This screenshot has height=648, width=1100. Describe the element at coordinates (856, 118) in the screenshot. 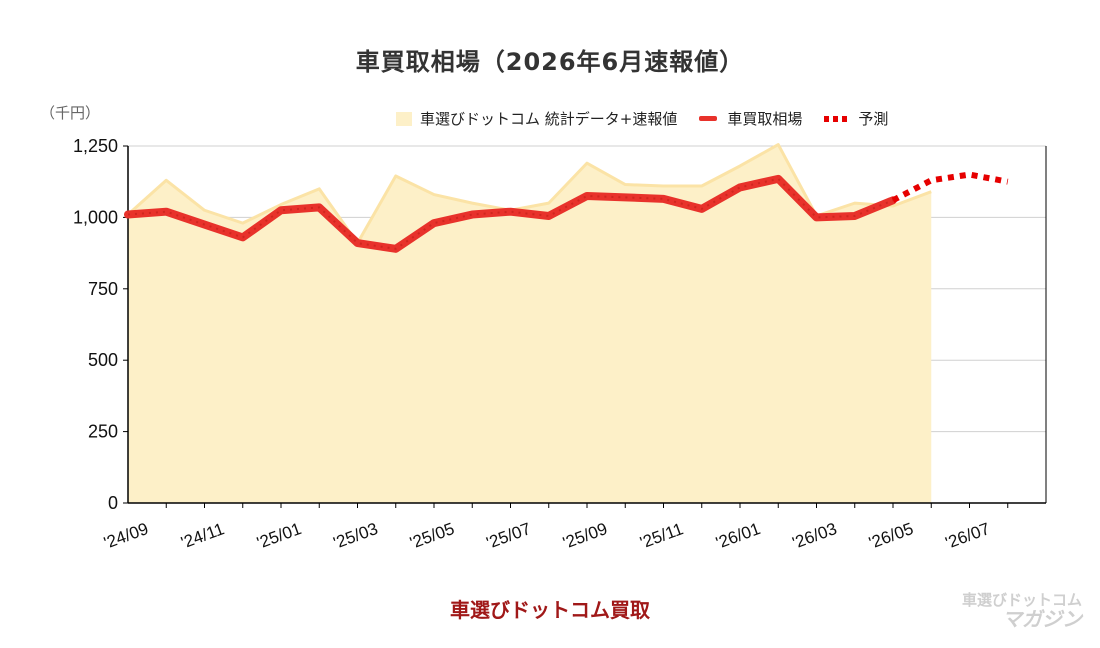

I see `legend-item-forecast: 予測` at that location.